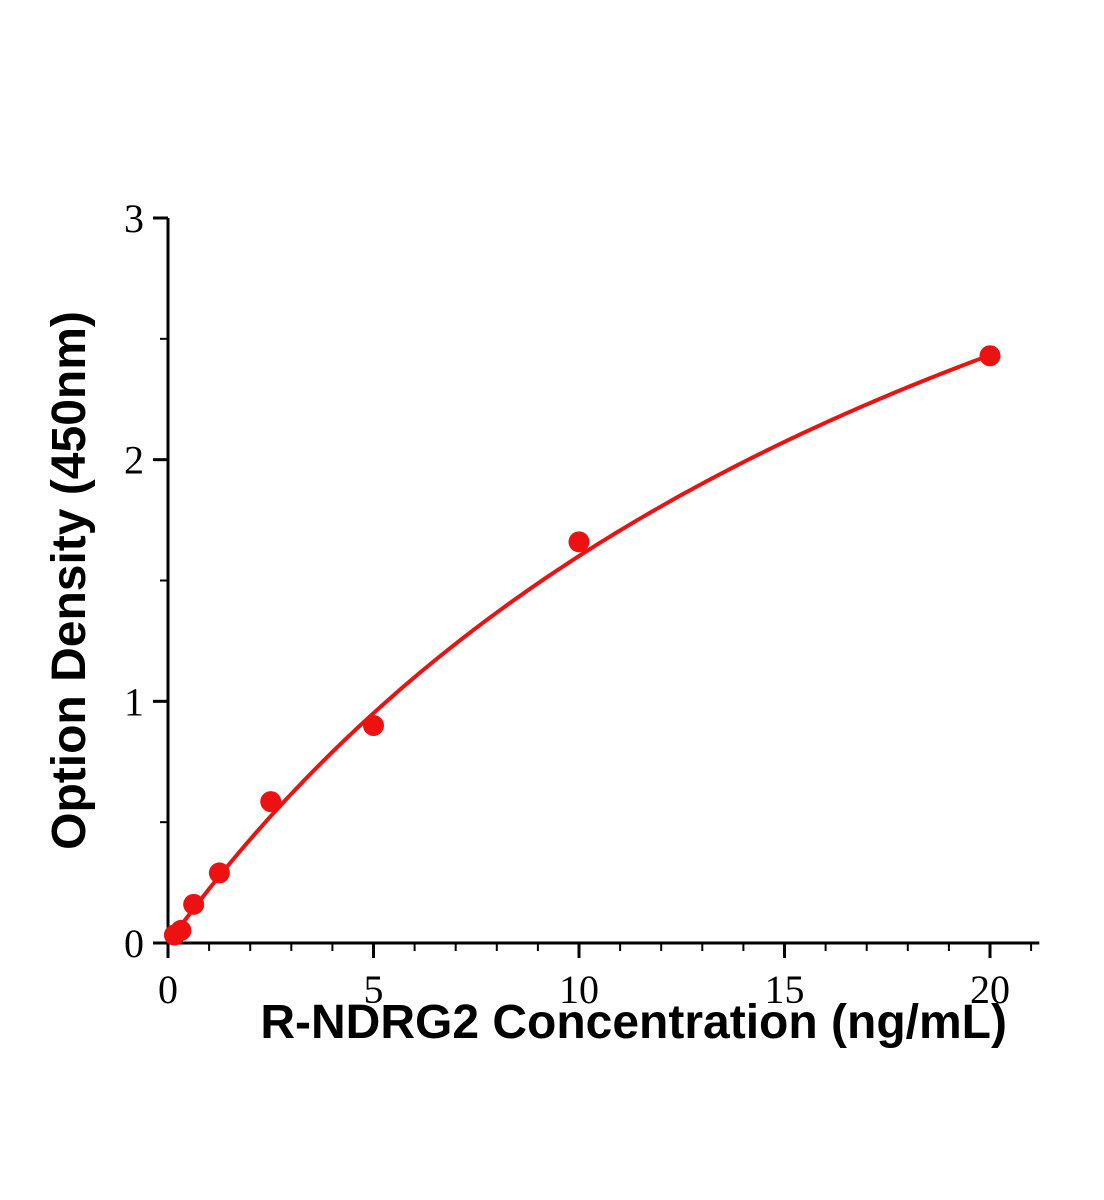 This screenshot has height=1200, width=1104. What do you see at coordinates (785, 989) in the screenshot?
I see `x-tick-label: 15` at bounding box center [785, 989].